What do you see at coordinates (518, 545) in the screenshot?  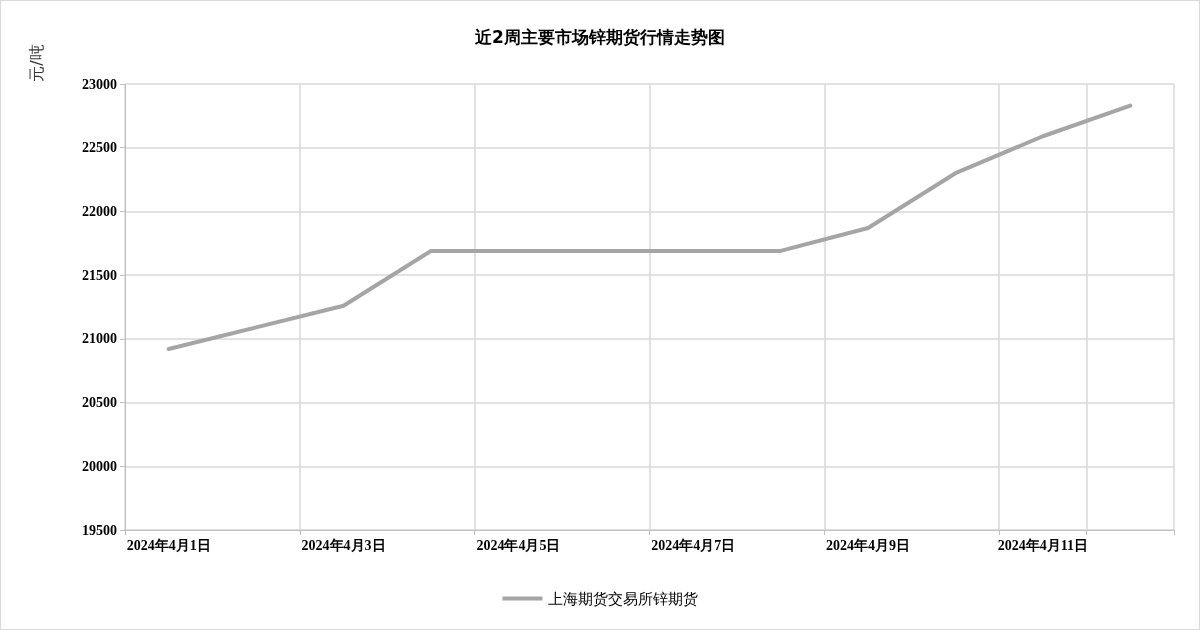 I see `x-tick-label: 2024年4月5日` at bounding box center [518, 545].